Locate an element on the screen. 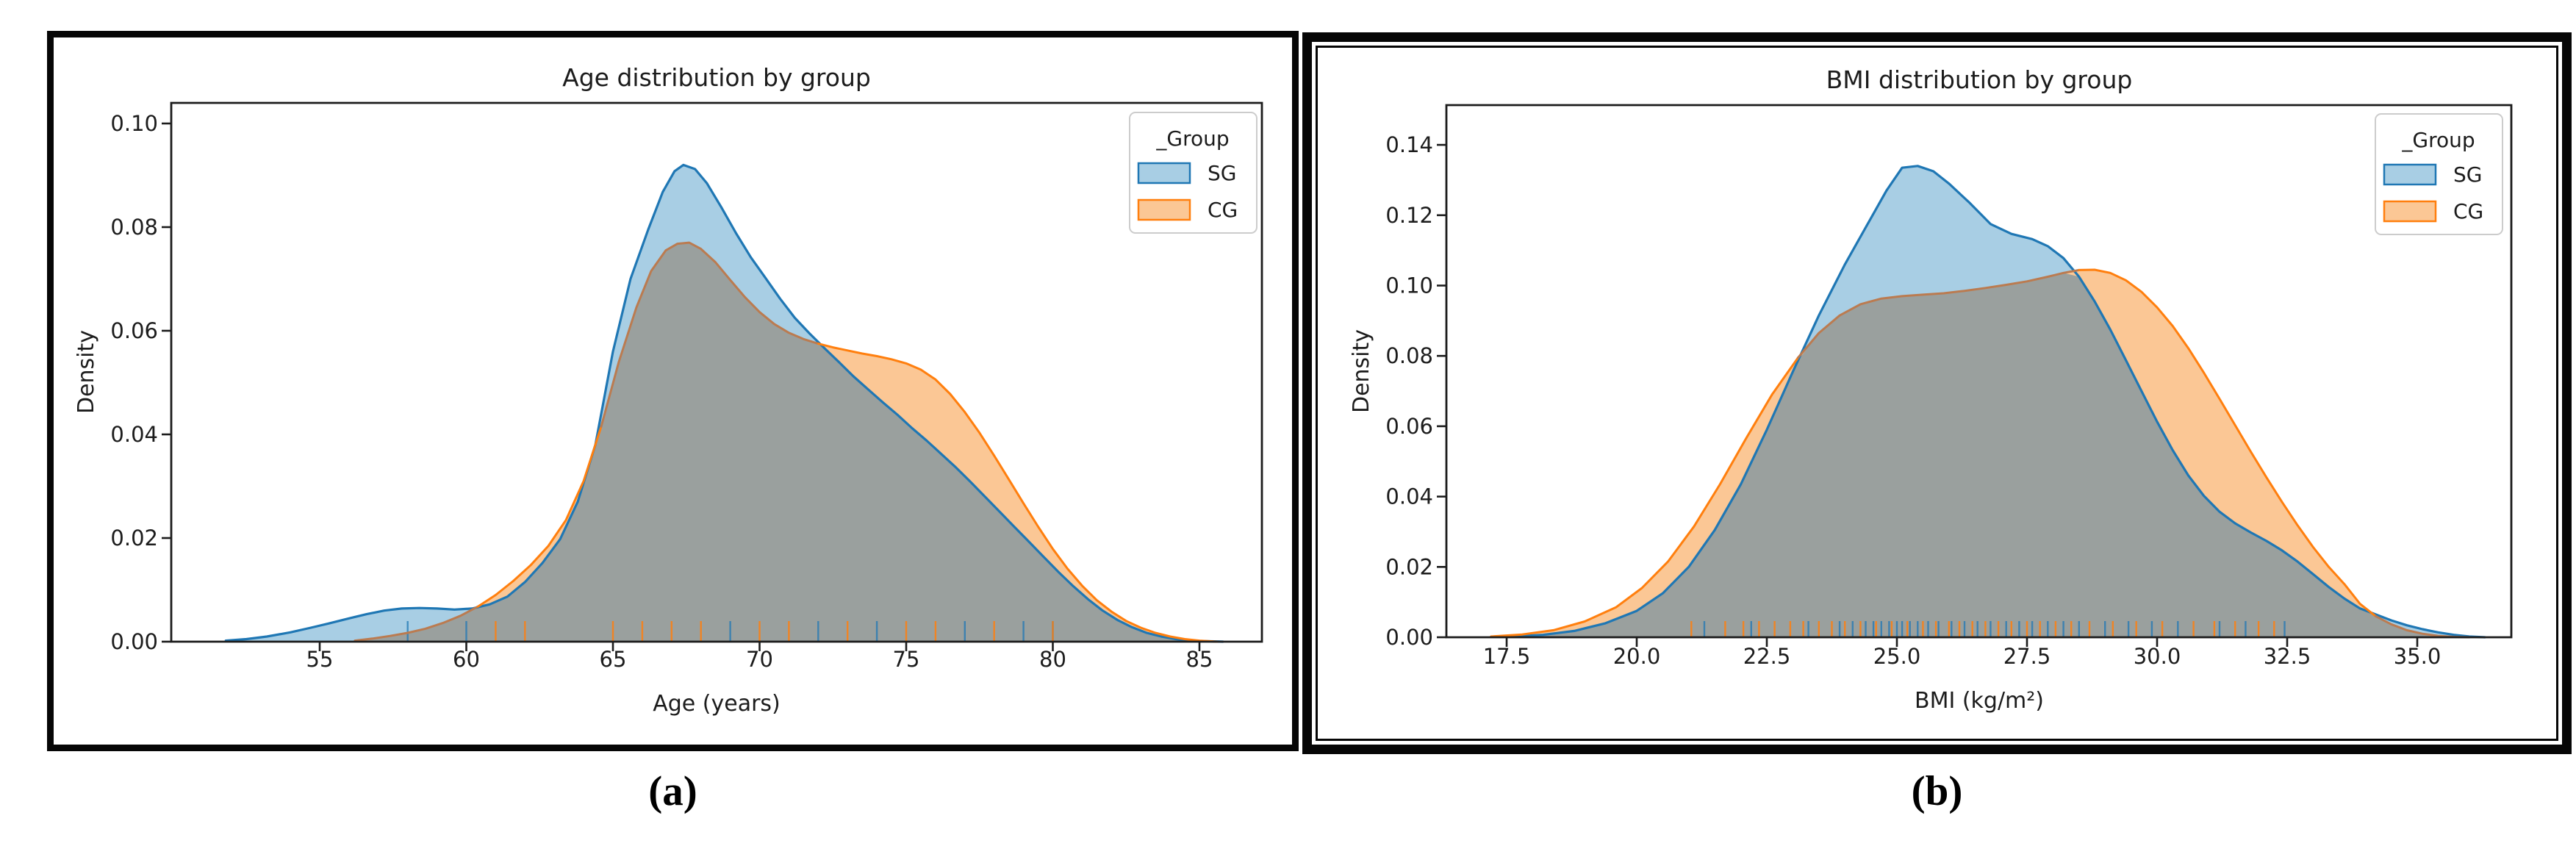 Image resolution: width=2576 pixels, height=846 pixels. bmi-x-axis-label: BMI (kg/m²) is located at coordinates (1979, 701).